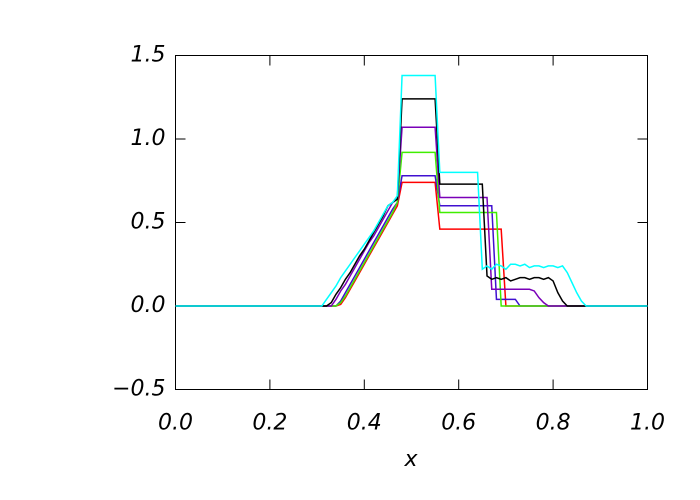 The image size is (700, 500). What do you see at coordinates (148, 138) in the screenshot?
I see `y-tick-label: 1.0` at bounding box center [148, 138].